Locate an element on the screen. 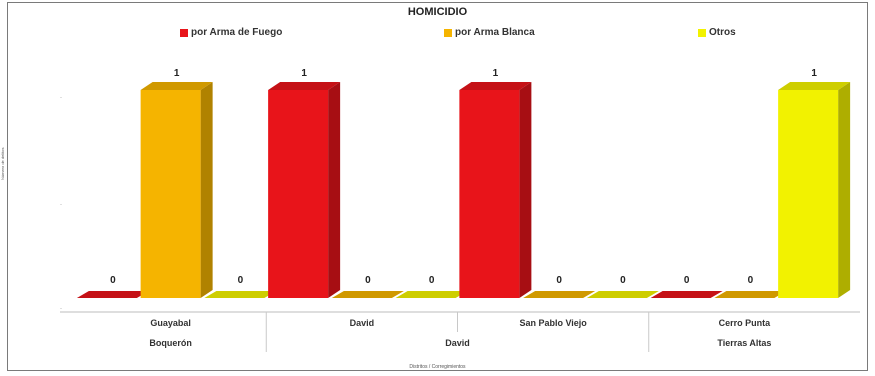 The width and height of the screenshot is (875, 376). group-label: Boquerón is located at coordinates (170, 343).